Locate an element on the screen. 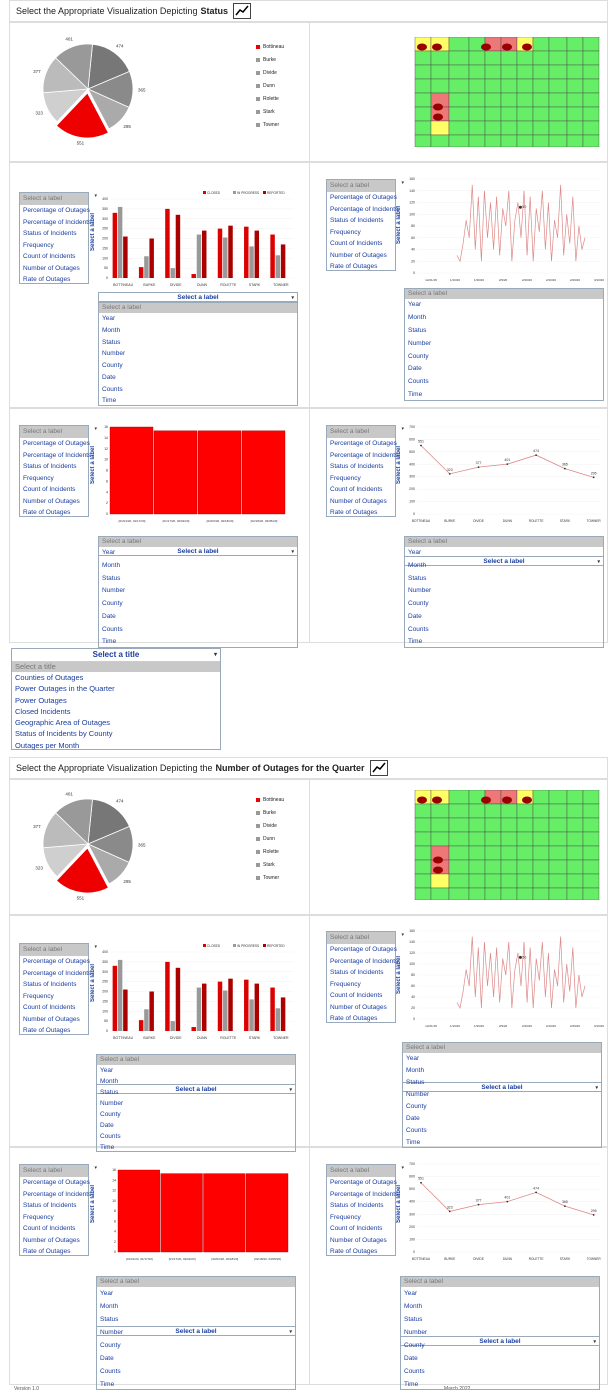  pie-slice is located at coordinates (108, 821).